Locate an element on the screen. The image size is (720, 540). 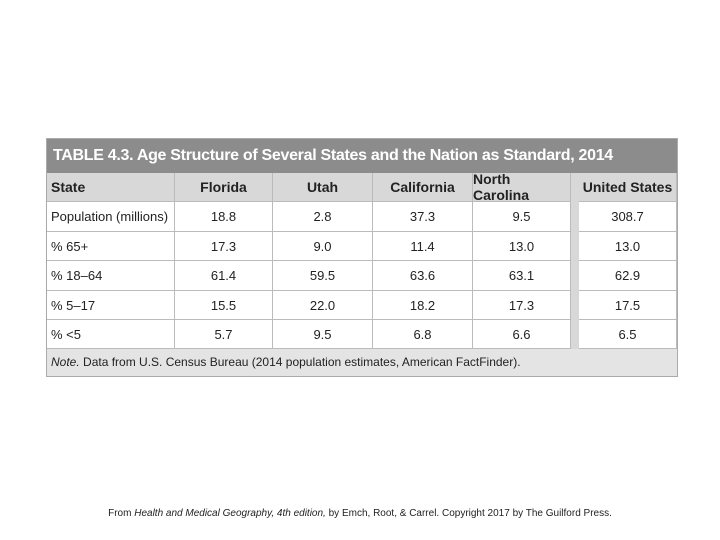
table-cell: 62.9 is located at coordinates (628, 276).